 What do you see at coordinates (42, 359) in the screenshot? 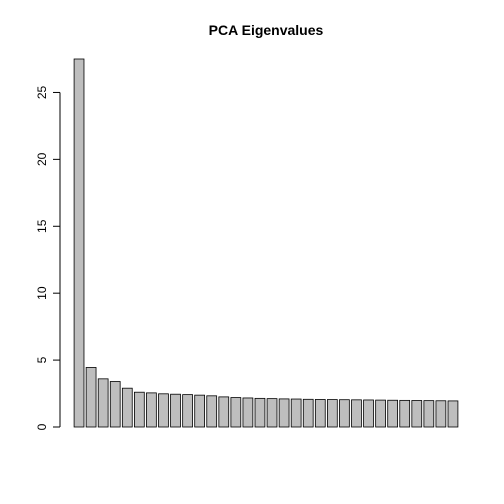
I see `y-tick-label-5: 5` at bounding box center [42, 359].